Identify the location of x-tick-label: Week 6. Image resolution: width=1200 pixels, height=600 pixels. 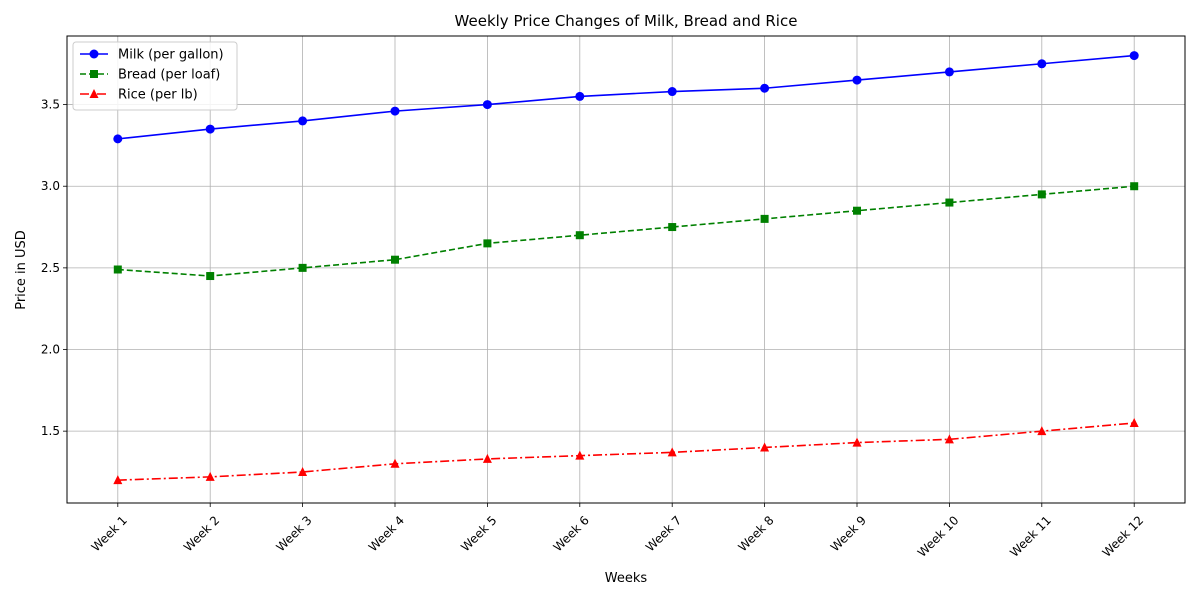
(571, 533).